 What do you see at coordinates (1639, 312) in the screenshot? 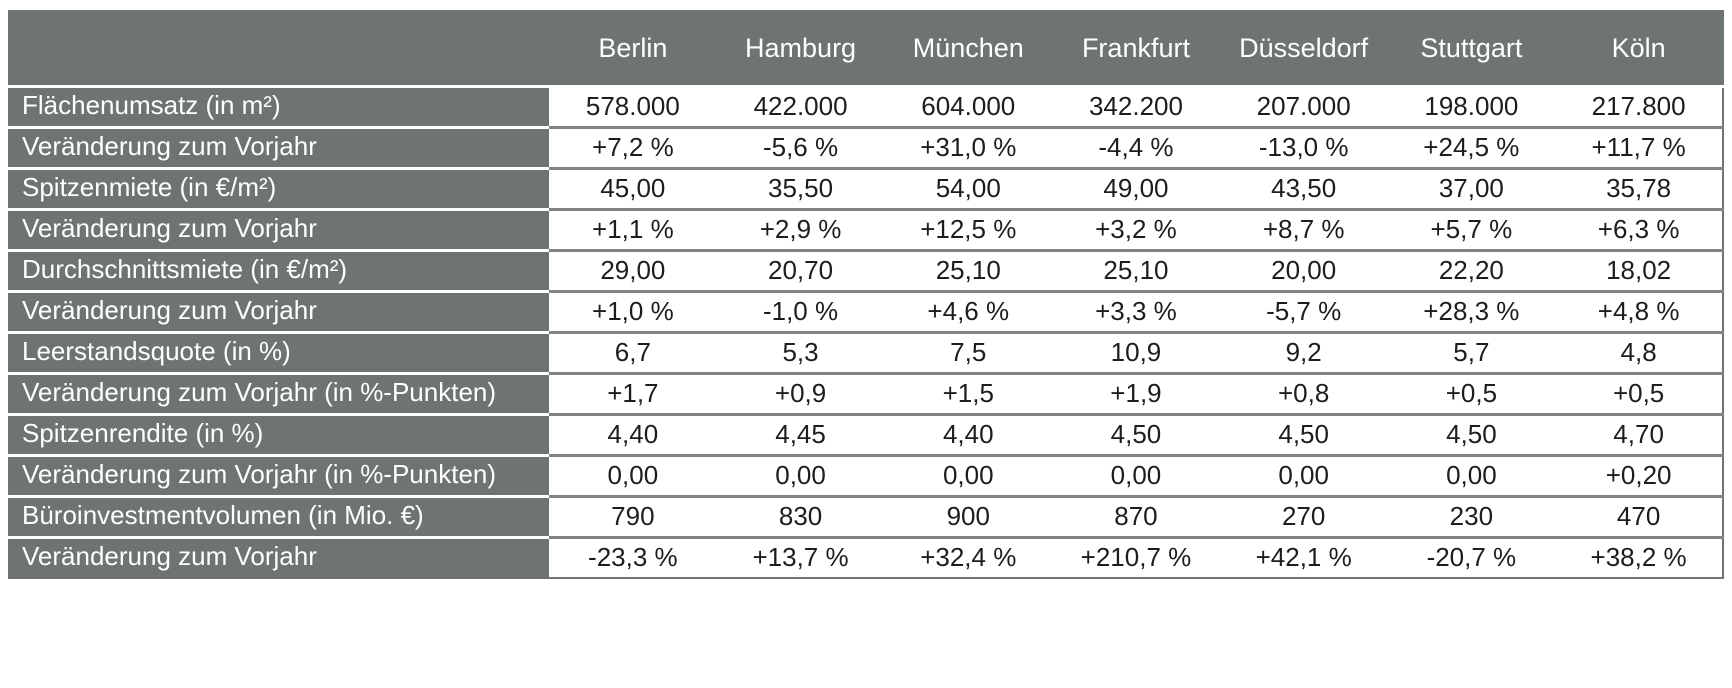
I see `data-cell: +4,8 %` at bounding box center [1639, 312].